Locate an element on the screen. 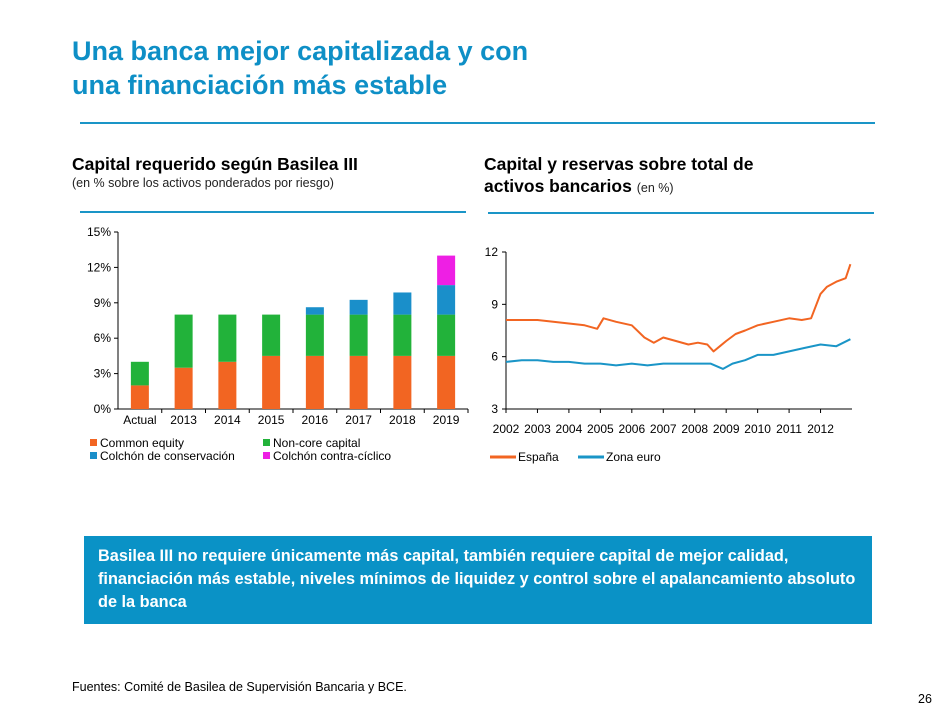  right-chart-title-unit: (en %) is located at coordinates (655, 188).